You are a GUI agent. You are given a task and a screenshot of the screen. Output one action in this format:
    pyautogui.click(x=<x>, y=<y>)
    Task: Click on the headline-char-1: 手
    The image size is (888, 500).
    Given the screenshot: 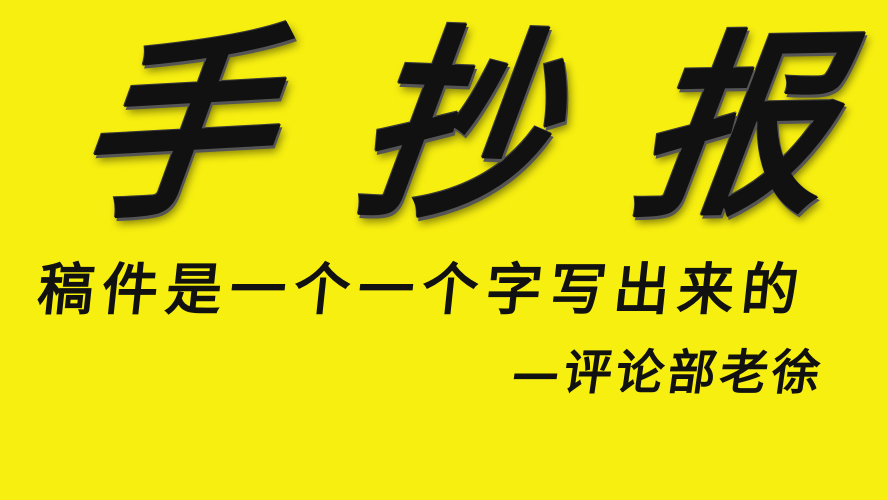 What is the action you would take?
    pyautogui.click(x=175, y=127)
    